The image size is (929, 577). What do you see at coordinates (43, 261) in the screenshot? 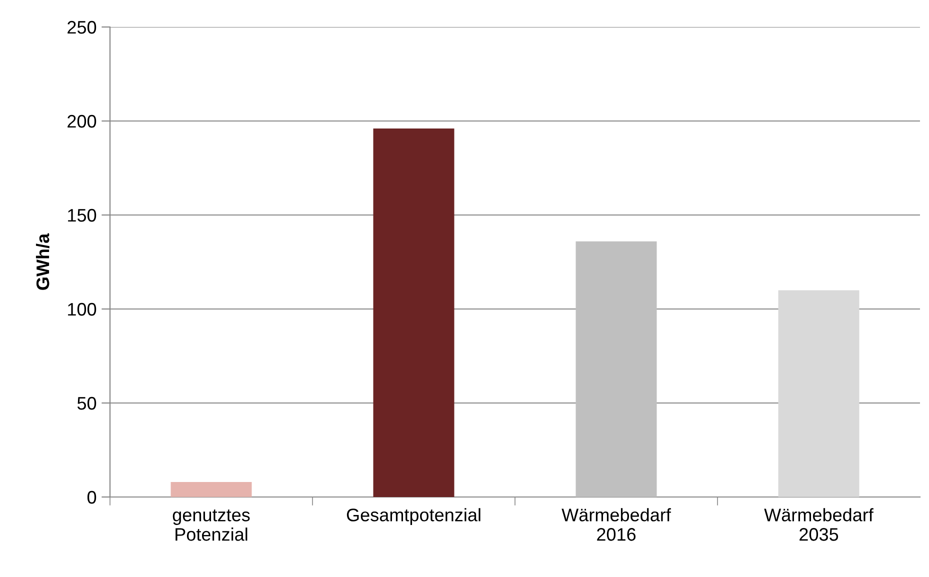
I see `y-axis-title: GWh/a` at bounding box center [43, 261].